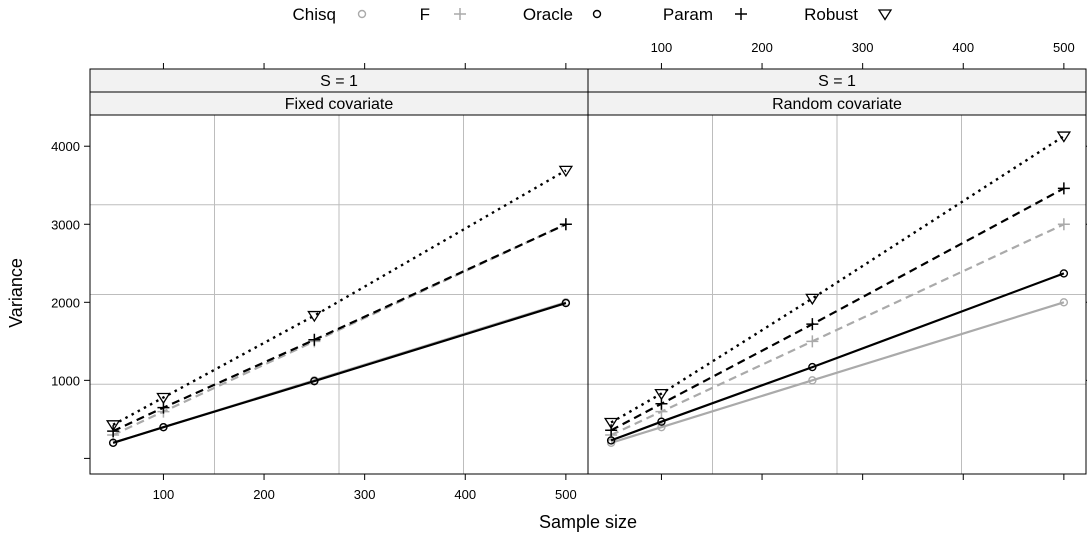  Describe the element at coordinates (741, 14) in the screenshot. I see `legend-marker-param` at that location.